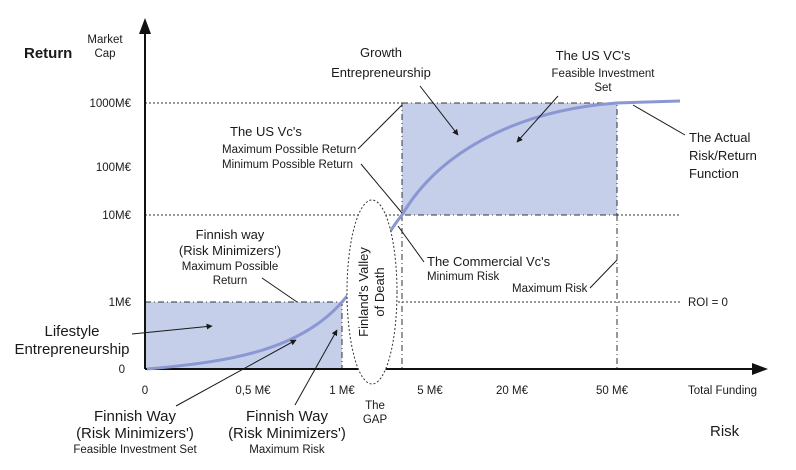  I want to click on us-vc-feasible-set-box, so click(509, 159).